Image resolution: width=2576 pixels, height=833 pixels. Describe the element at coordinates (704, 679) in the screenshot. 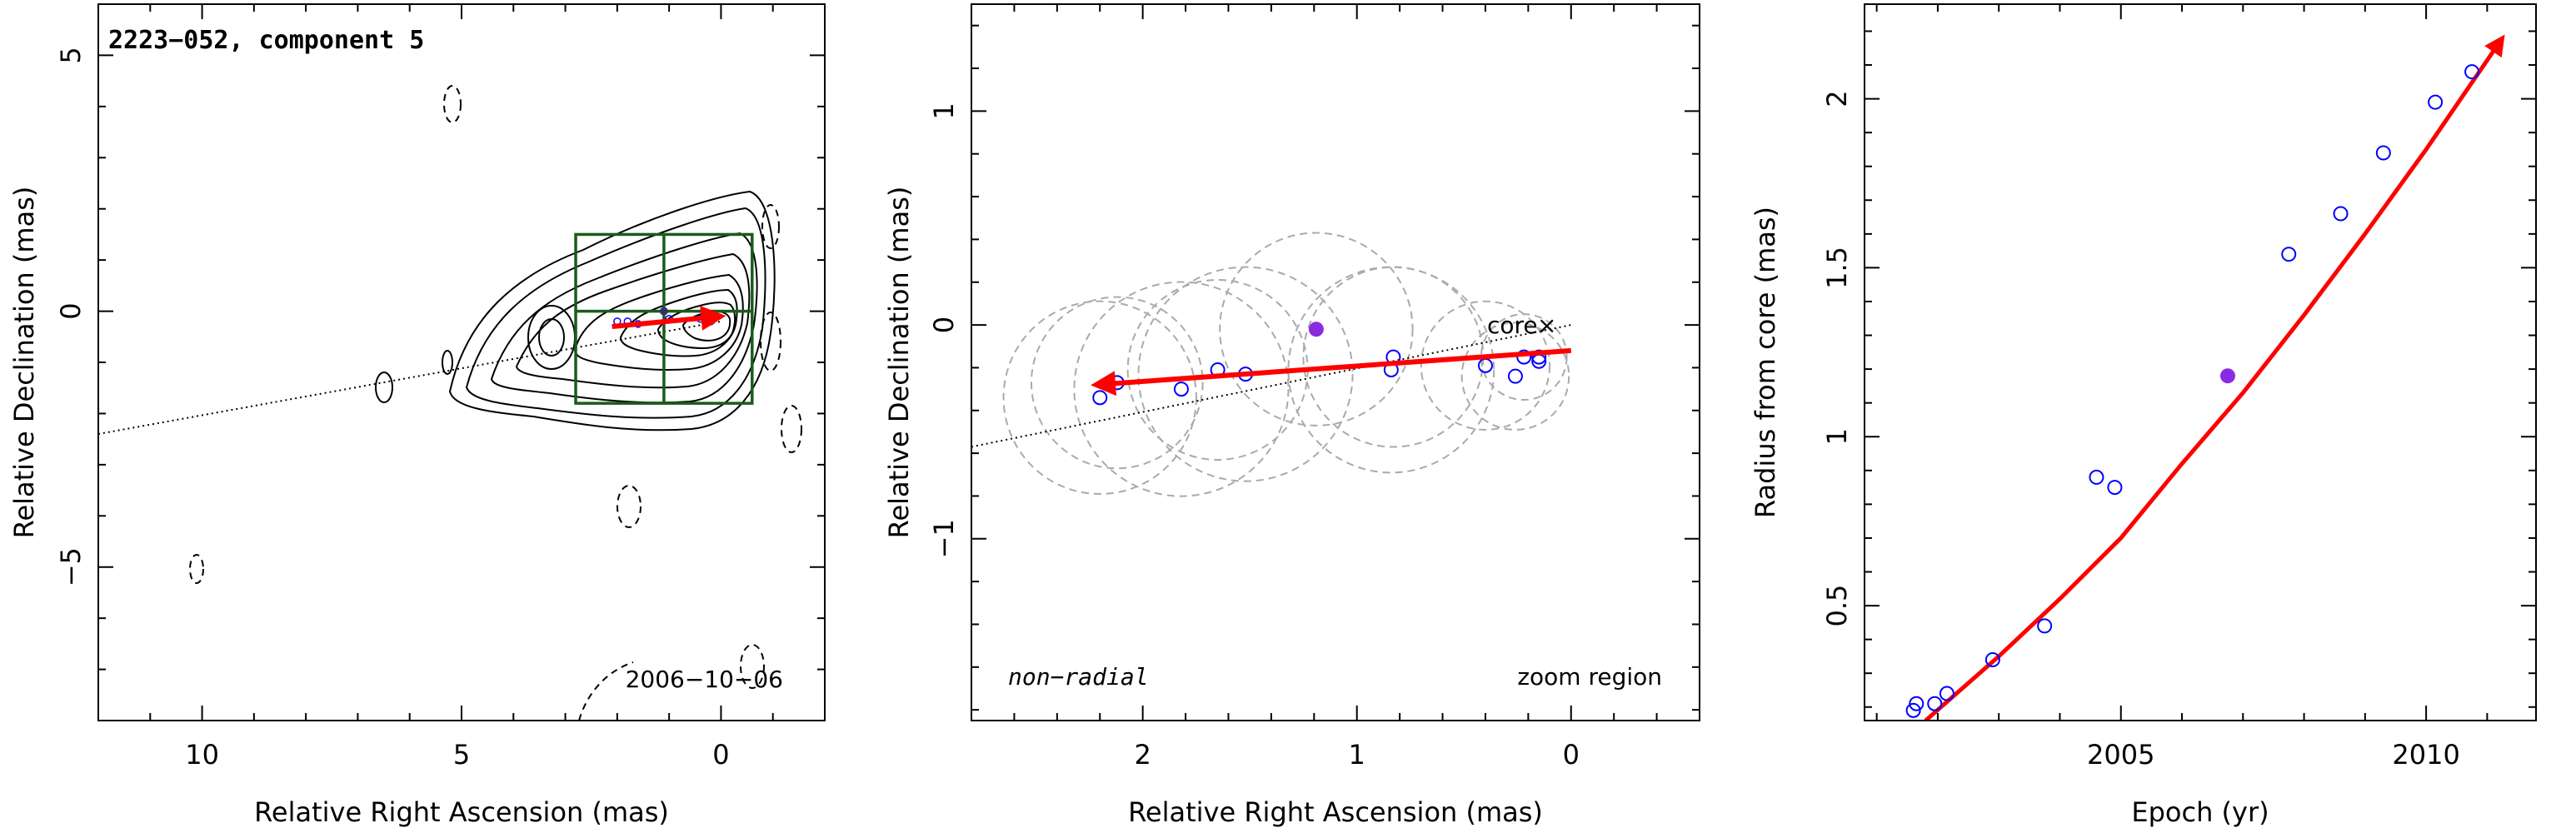

I see `epoch-label: 2006−10−06` at that location.